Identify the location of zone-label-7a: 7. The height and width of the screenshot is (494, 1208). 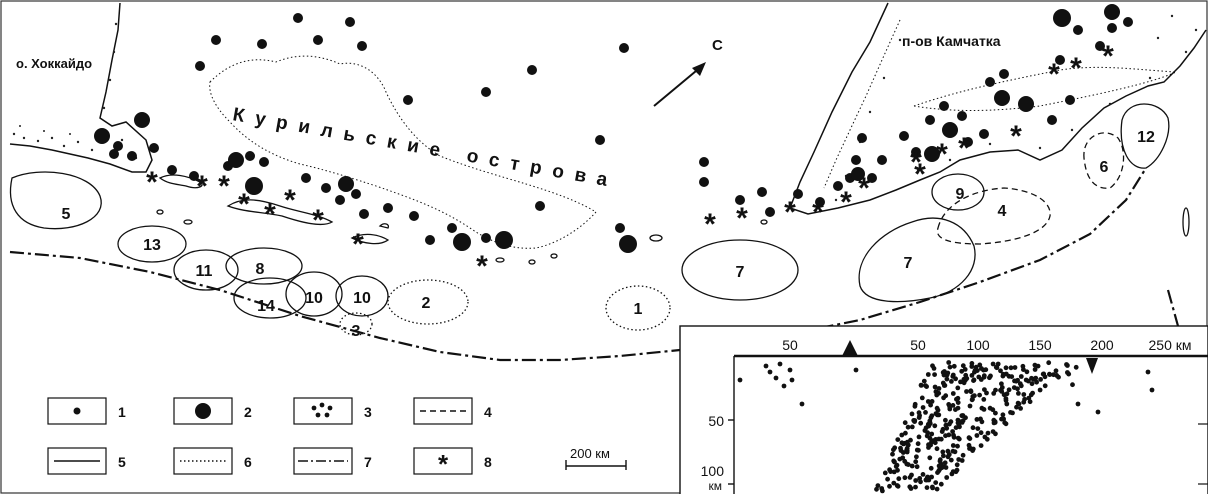
(740, 272).